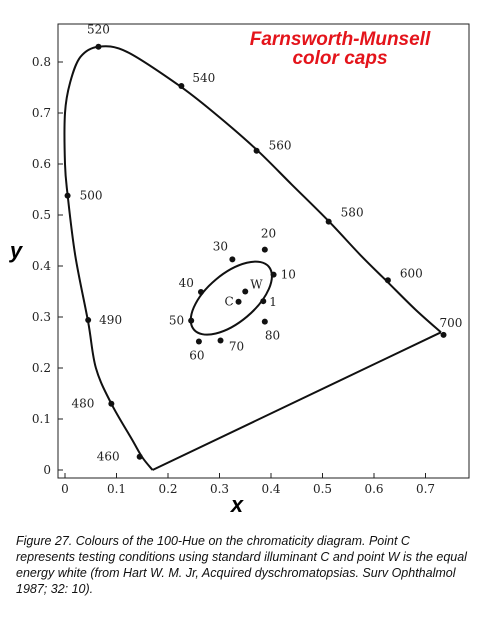 Image resolution: width=481 pixels, height=629 pixels. What do you see at coordinates (373, 489) in the screenshot?
I see `x-tick-label: 0.6` at bounding box center [373, 489].